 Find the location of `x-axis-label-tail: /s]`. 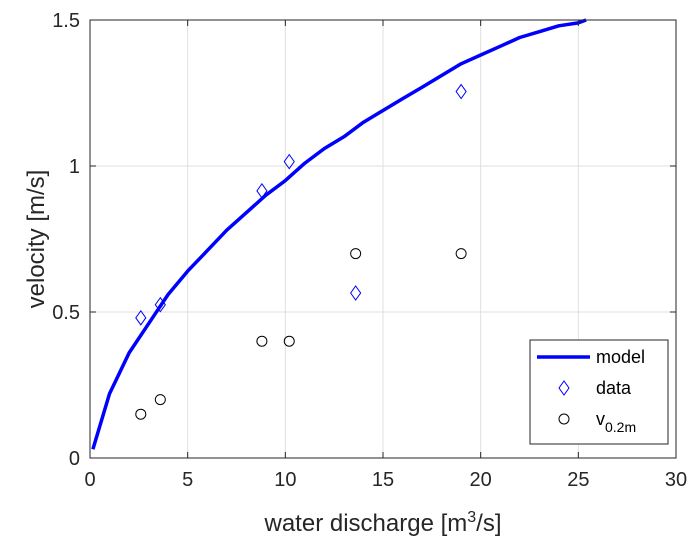

x-axis-label-tail: /s] is located at coordinates (488, 523).